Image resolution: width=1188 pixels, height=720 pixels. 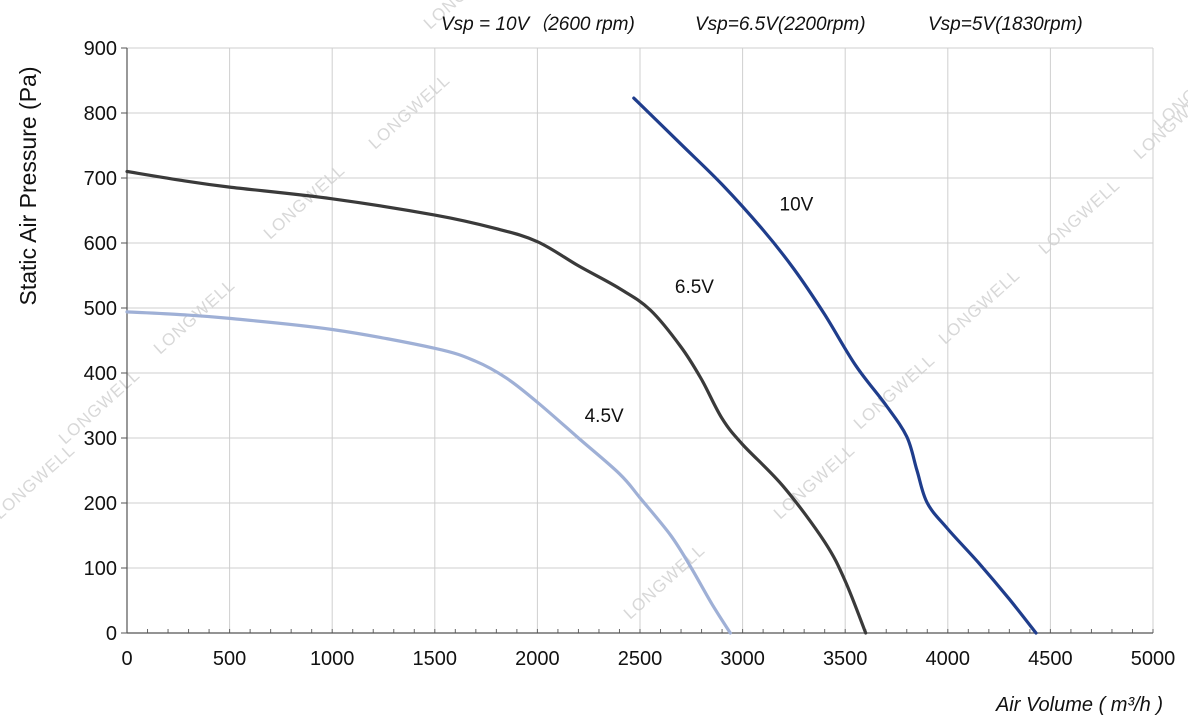 What do you see at coordinates (742, 659) in the screenshot?
I see `x-tick-label: 3000` at bounding box center [742, 659].